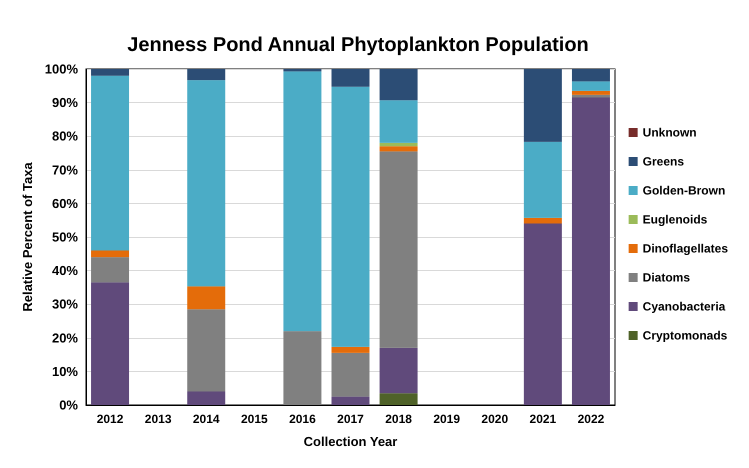 The image size is (749, 468). Describe the element at coordinates (494, 419) in the screenshot. I see `x-tick-label: 2020` at that location.